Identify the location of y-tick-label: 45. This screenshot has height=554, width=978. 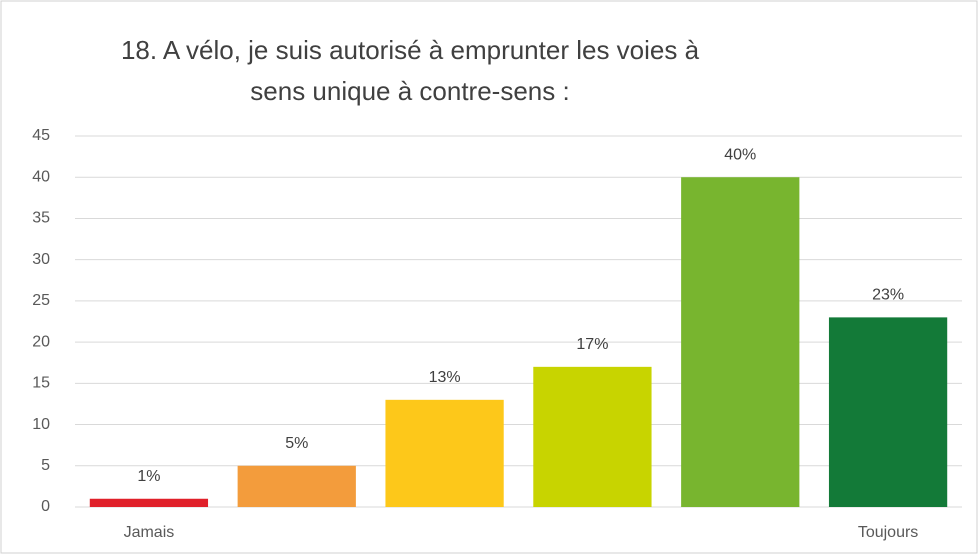
(41, 135).